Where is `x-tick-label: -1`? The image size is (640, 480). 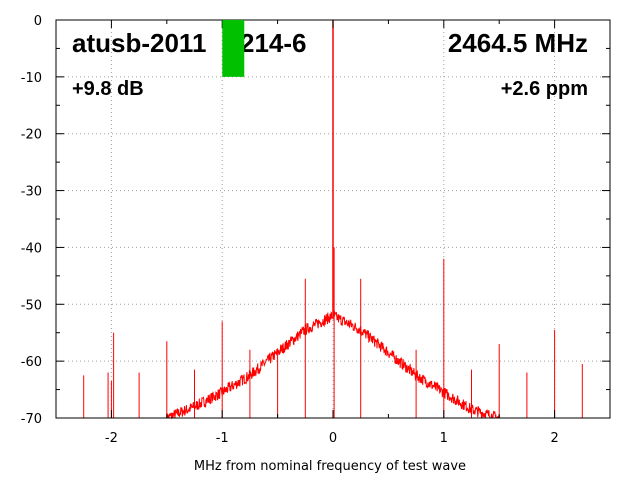
x-tick-label: -1 is located at coordinates (222, 438).